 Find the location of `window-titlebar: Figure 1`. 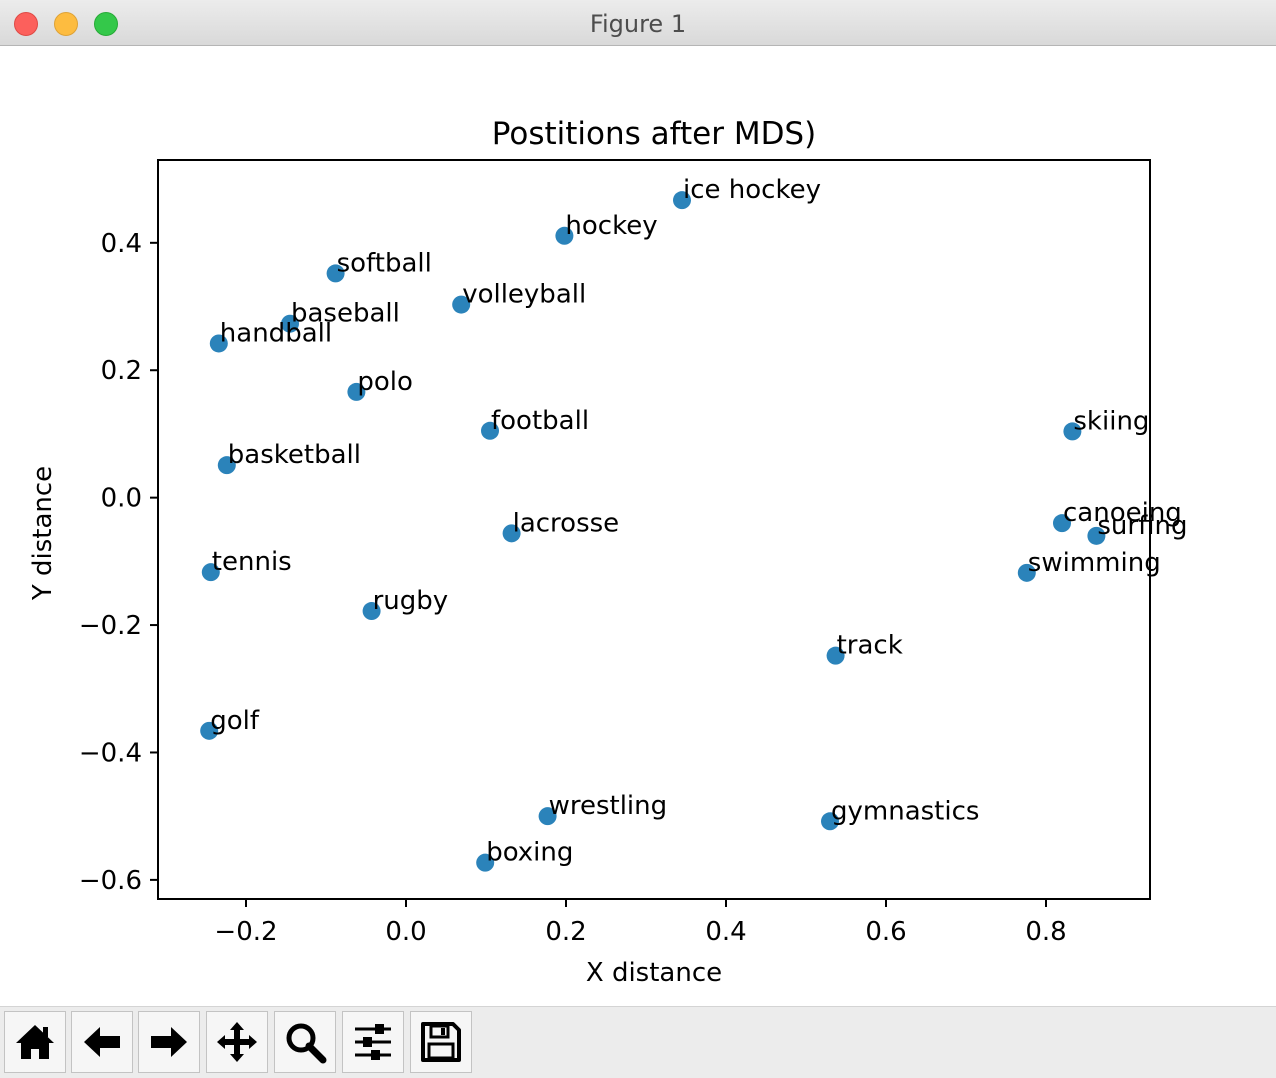

window-titlebar: Figure 1 is located at coordinates (638, 23).